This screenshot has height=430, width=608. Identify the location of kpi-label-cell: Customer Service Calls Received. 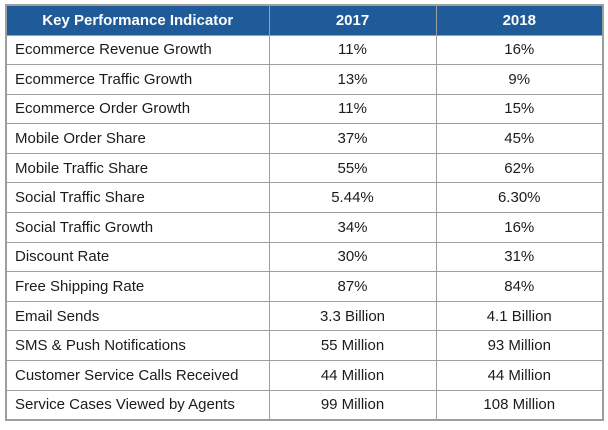
(137, 375).